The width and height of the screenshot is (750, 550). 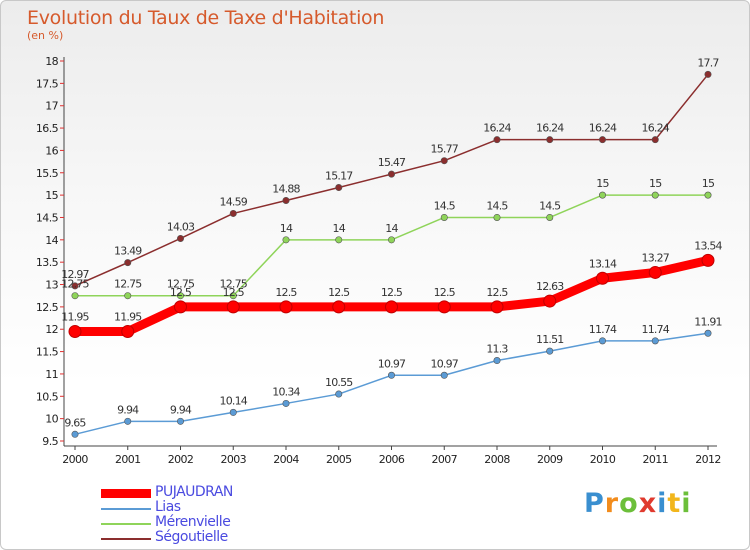 I want to click on data-label: 10.97, so click(x=445, y=363).